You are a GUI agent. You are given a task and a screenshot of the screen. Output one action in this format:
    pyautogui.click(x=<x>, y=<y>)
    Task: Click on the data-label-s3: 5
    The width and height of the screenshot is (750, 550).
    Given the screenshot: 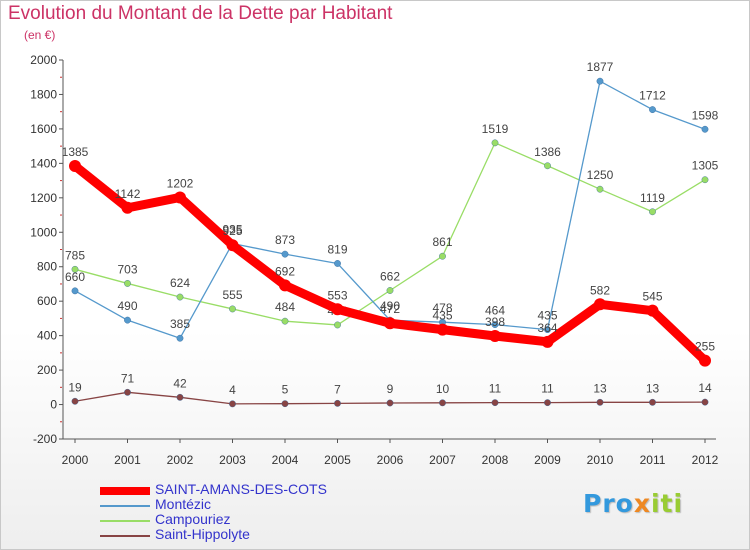 What is the action you would take?
    pyautogui.click(x=285, y=390)
    